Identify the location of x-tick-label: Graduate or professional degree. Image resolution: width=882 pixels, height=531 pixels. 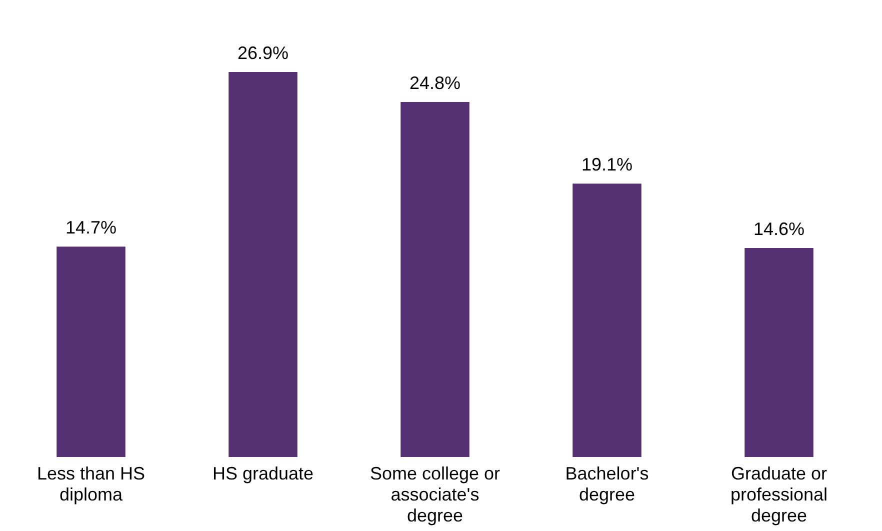
(779, 495).